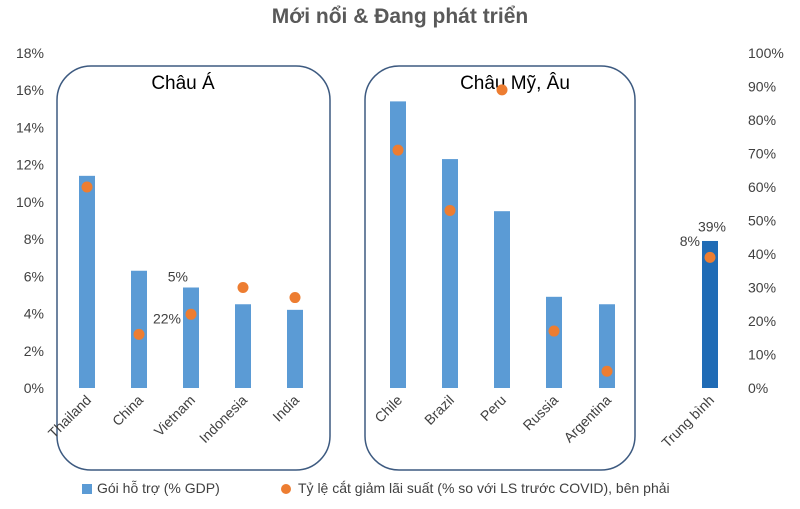 This screenshot has width=800, height=509. I want to click on right-axis: 0% 10% 20% 30% 40% 50% 60% 70% 80% 90% 100%, so click(766, 220).